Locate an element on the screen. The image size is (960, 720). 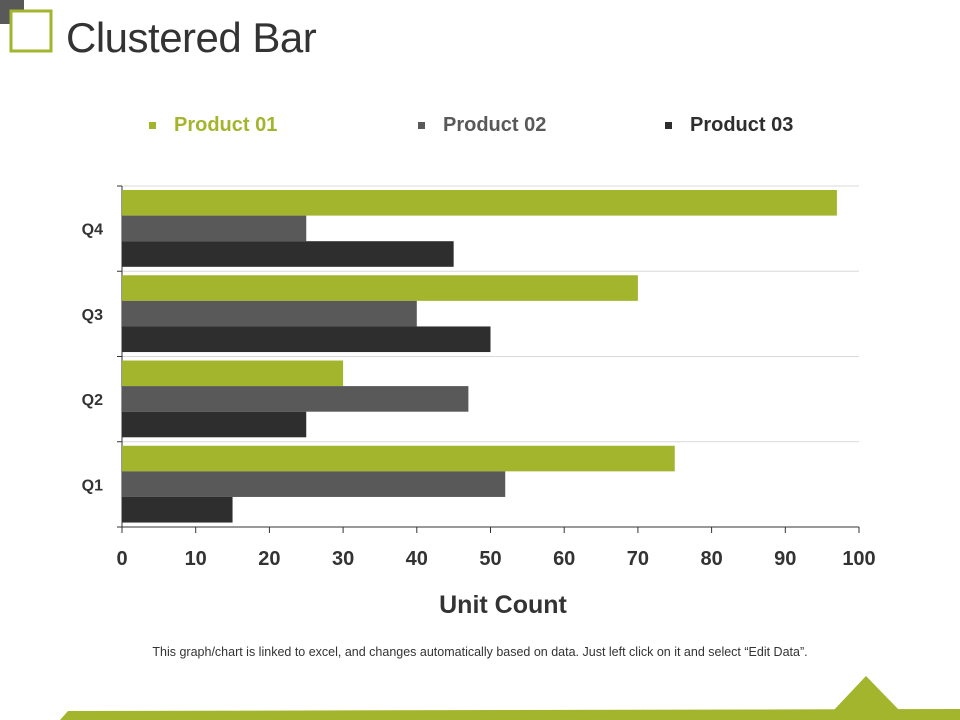
legend-item-product-02: Product 02 is located at coordinates (482, 125).